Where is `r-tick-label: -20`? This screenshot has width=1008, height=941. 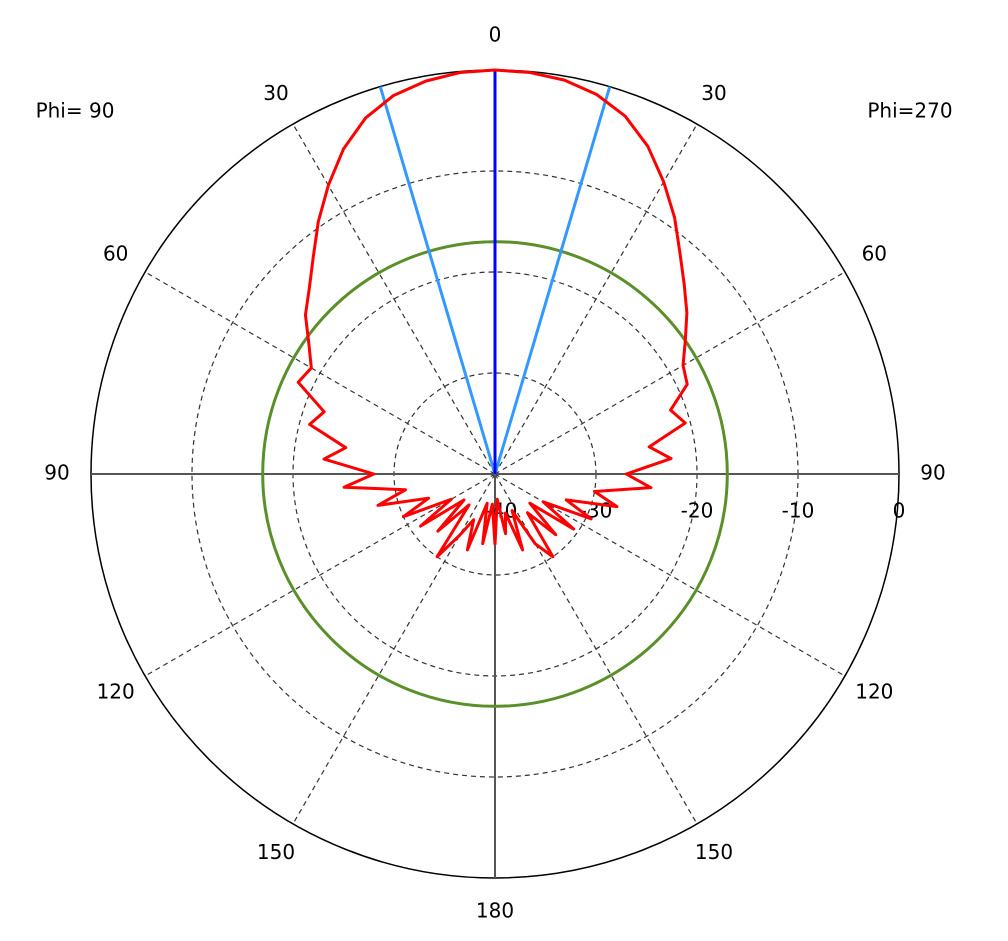
r-tick-label: -20 is located at coordinates (697, 511).